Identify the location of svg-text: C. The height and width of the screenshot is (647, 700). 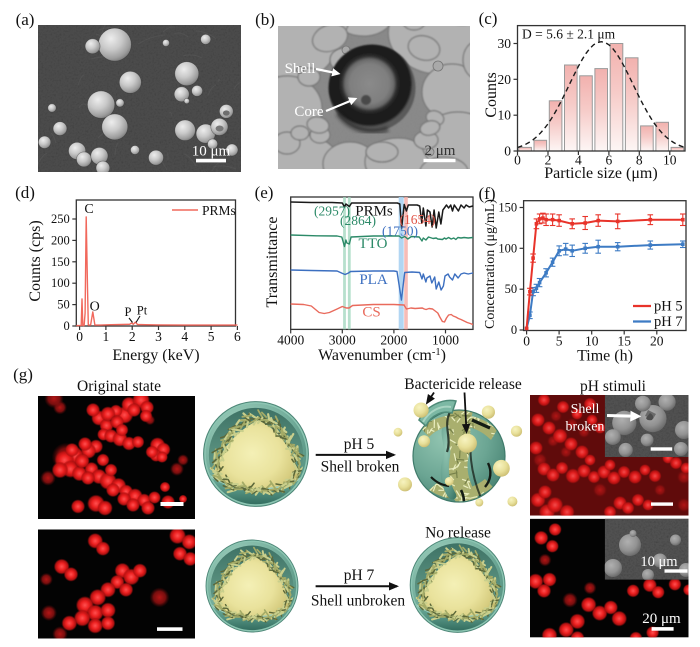
(88, 209).